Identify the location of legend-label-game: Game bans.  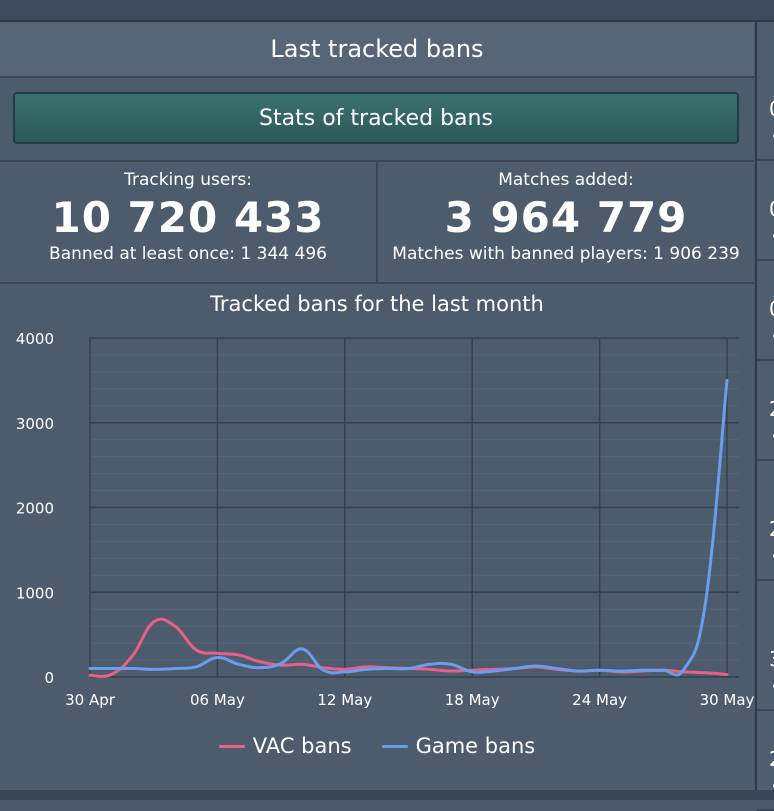
(475, 746).